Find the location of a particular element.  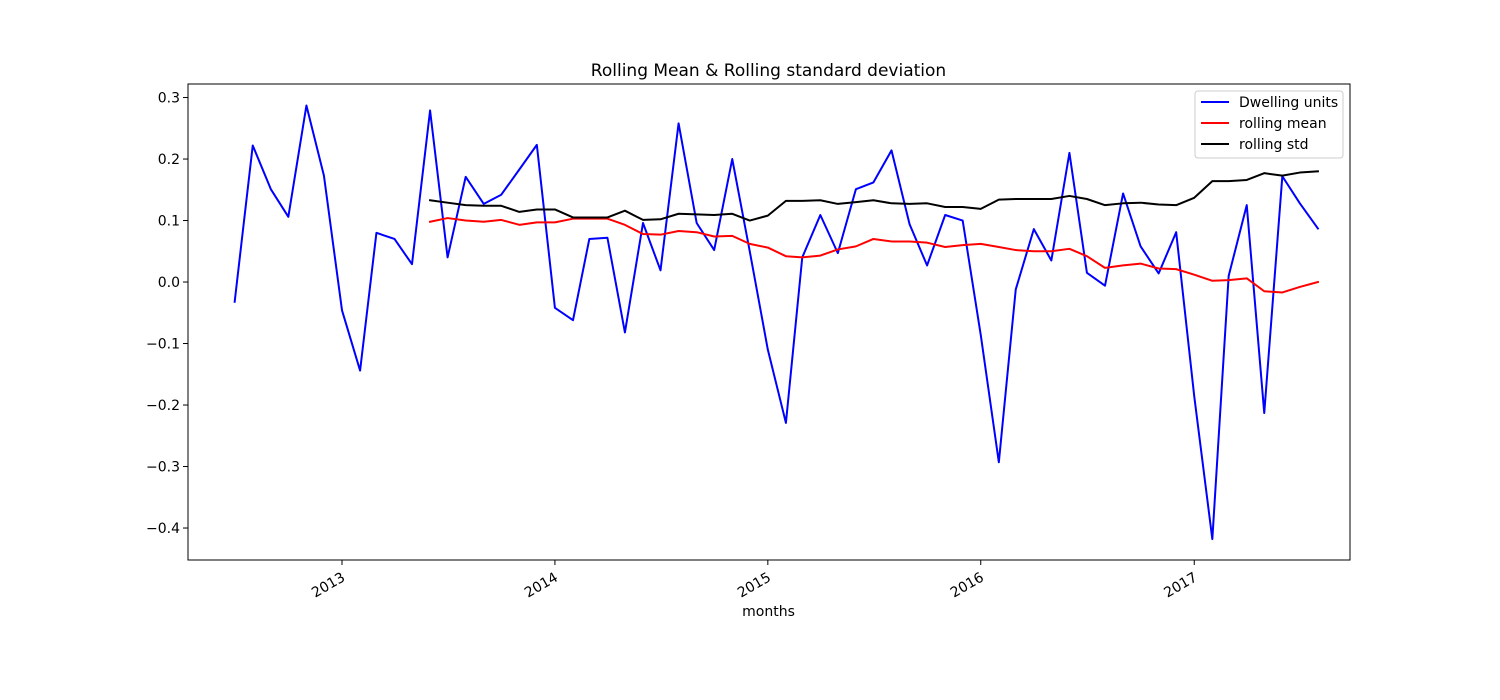

legend-label-dwelling-units: Dwelling units is located at coordinates (1288, 103).